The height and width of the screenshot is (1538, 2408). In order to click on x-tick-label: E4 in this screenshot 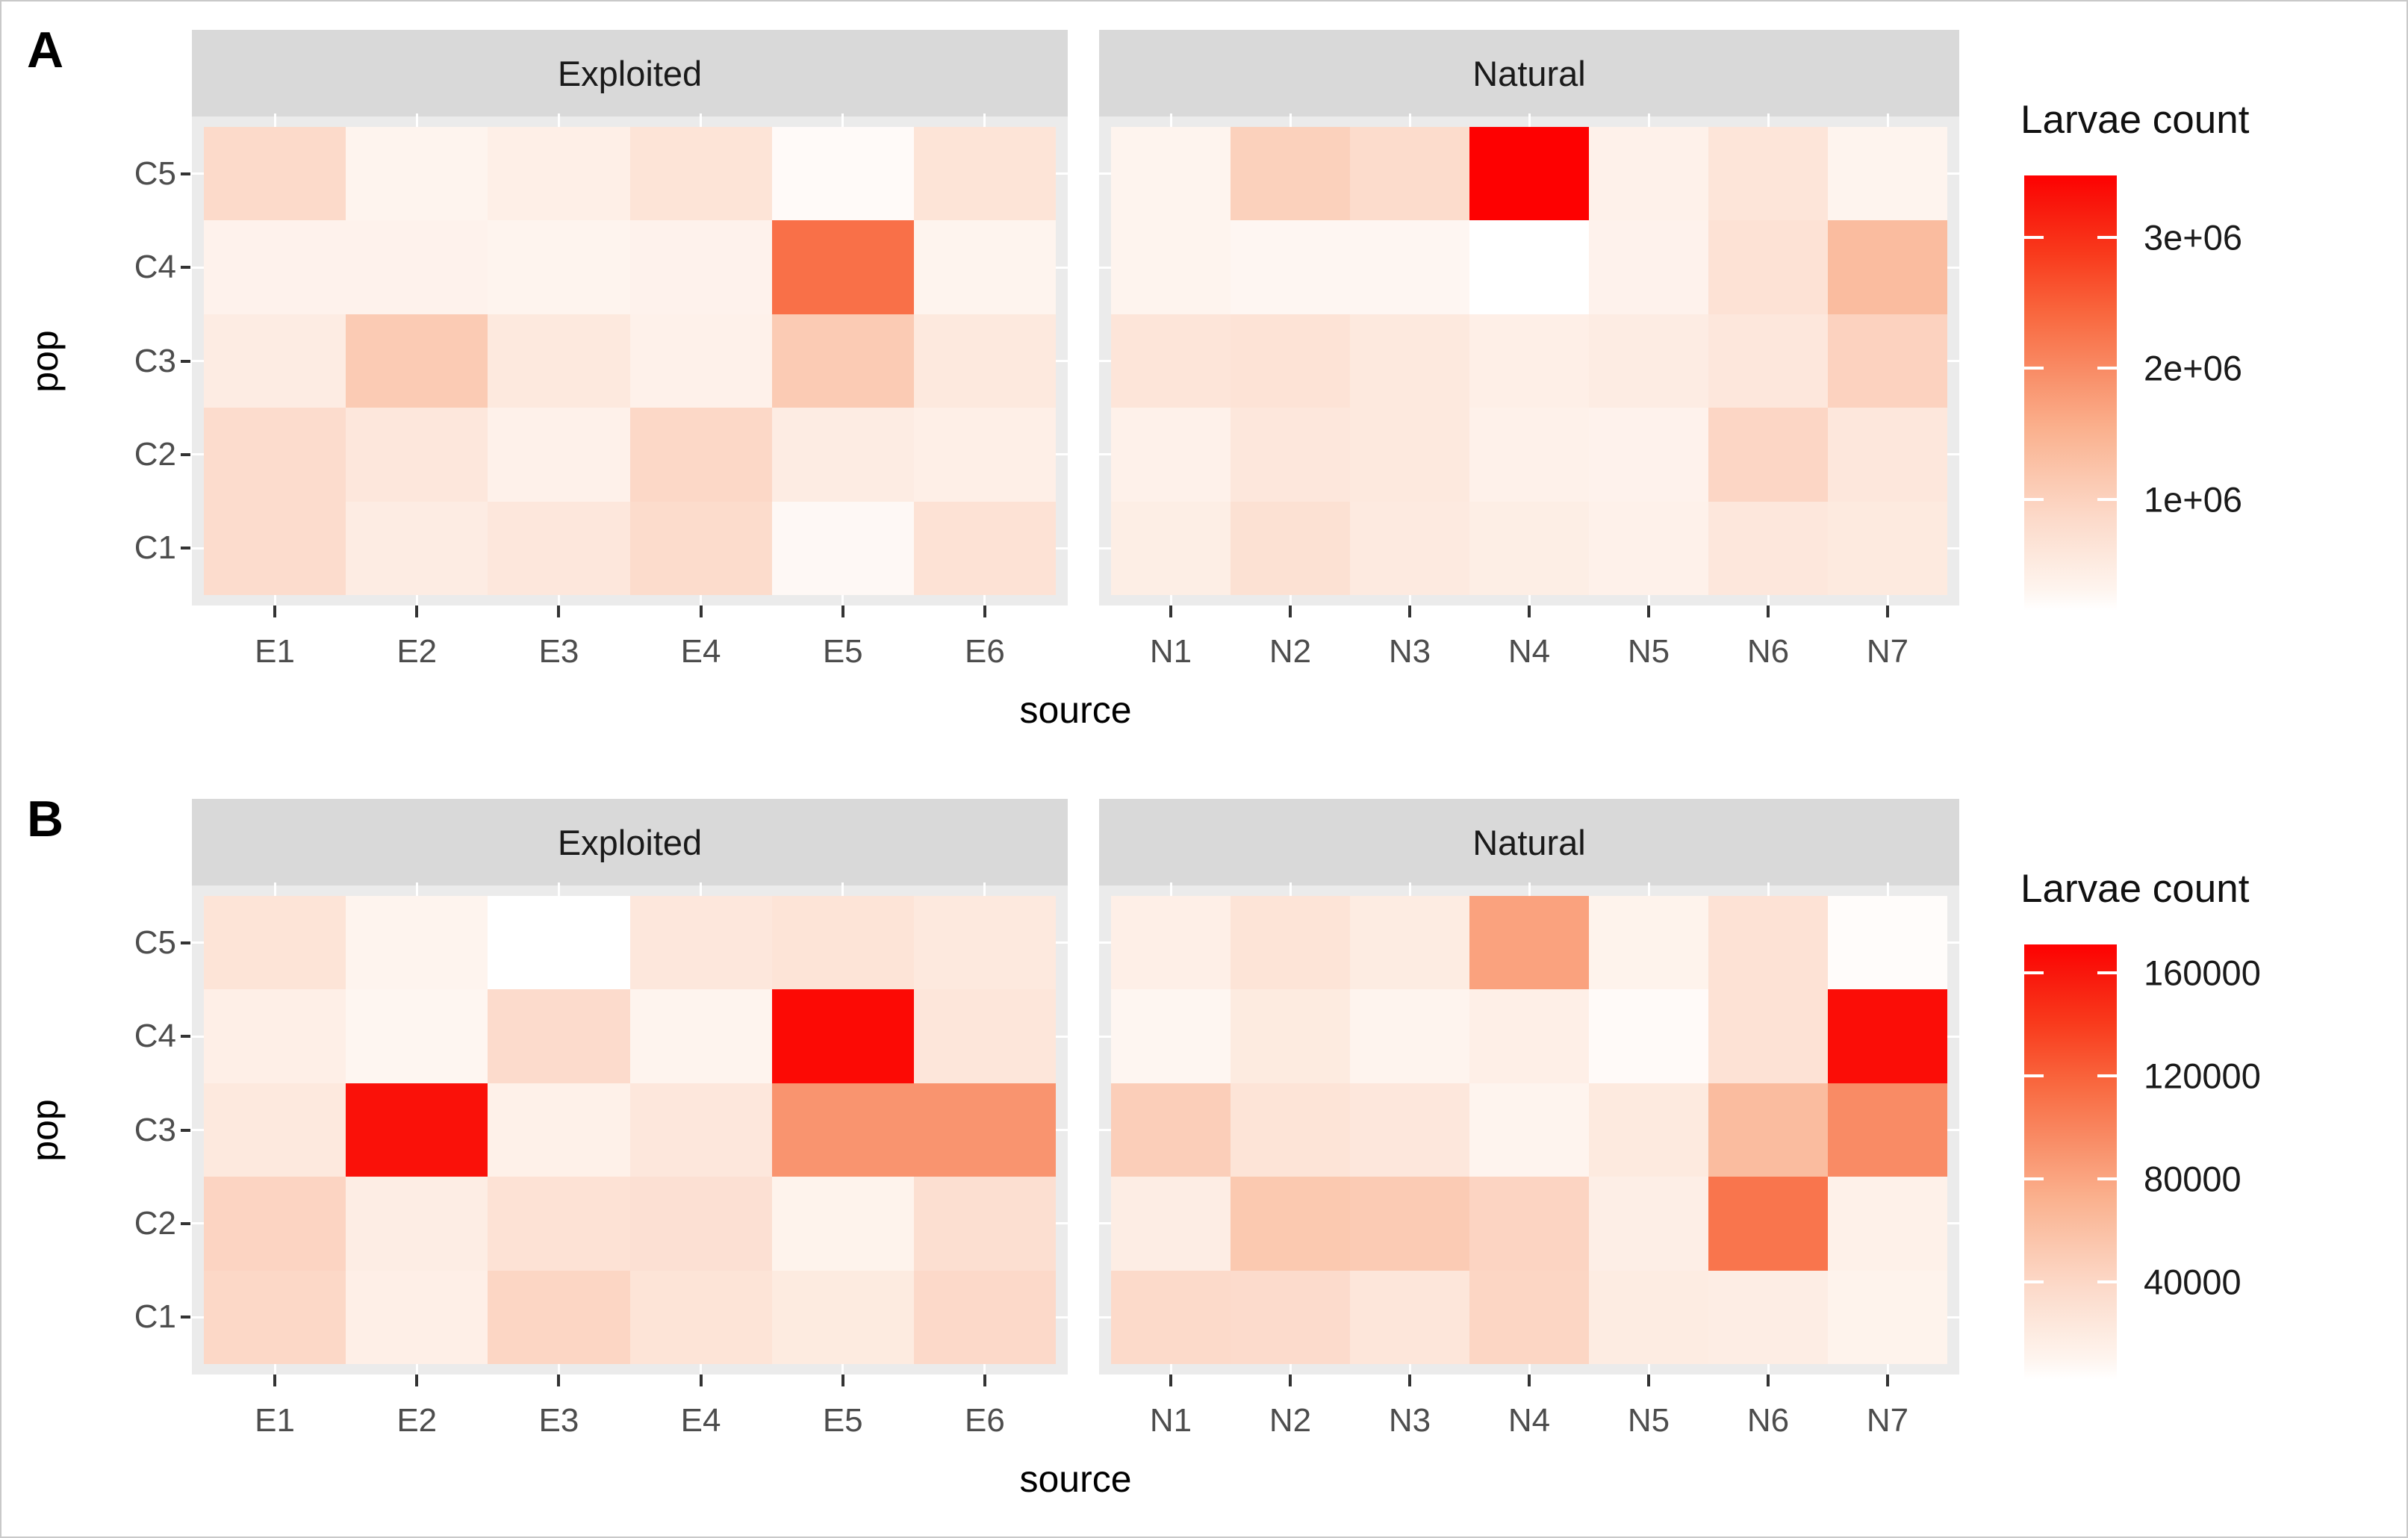, I will do `click(700, 651)`.